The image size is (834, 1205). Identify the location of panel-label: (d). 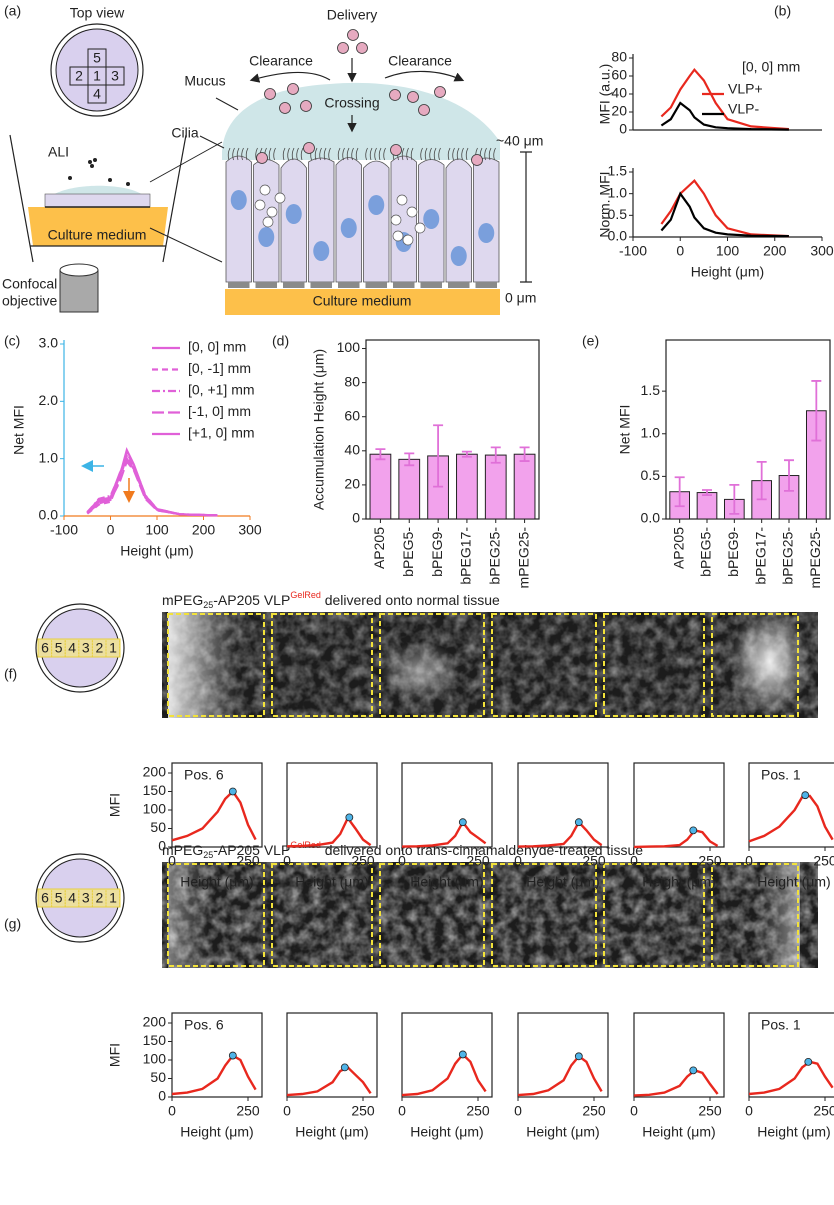
(280, 341).